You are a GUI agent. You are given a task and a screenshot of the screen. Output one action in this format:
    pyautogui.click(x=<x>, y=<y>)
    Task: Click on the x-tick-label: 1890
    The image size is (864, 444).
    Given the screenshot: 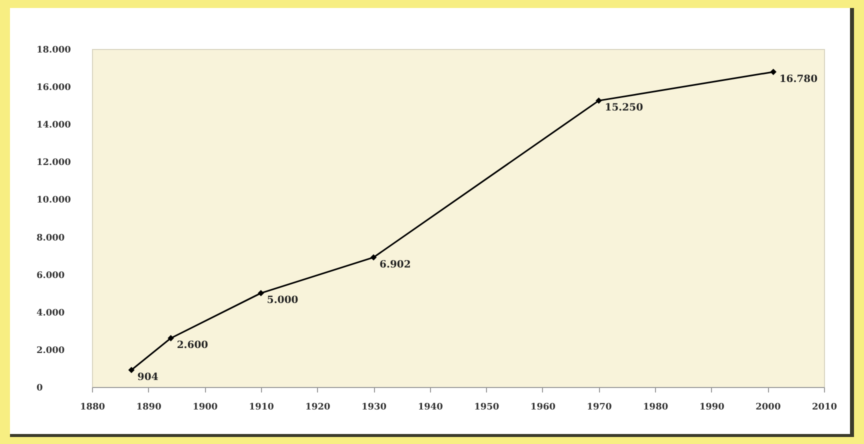 What is the action you would take?
    pyautogui.click(x=149, y=407)
    